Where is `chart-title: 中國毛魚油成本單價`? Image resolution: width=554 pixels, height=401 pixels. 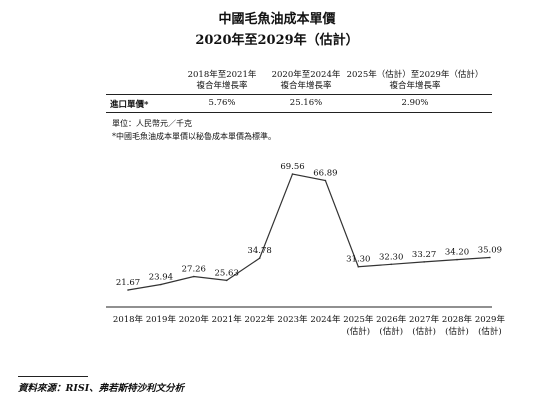
chart-title: 中國毛魚油成本單價 is located at coordinates (277, 19).